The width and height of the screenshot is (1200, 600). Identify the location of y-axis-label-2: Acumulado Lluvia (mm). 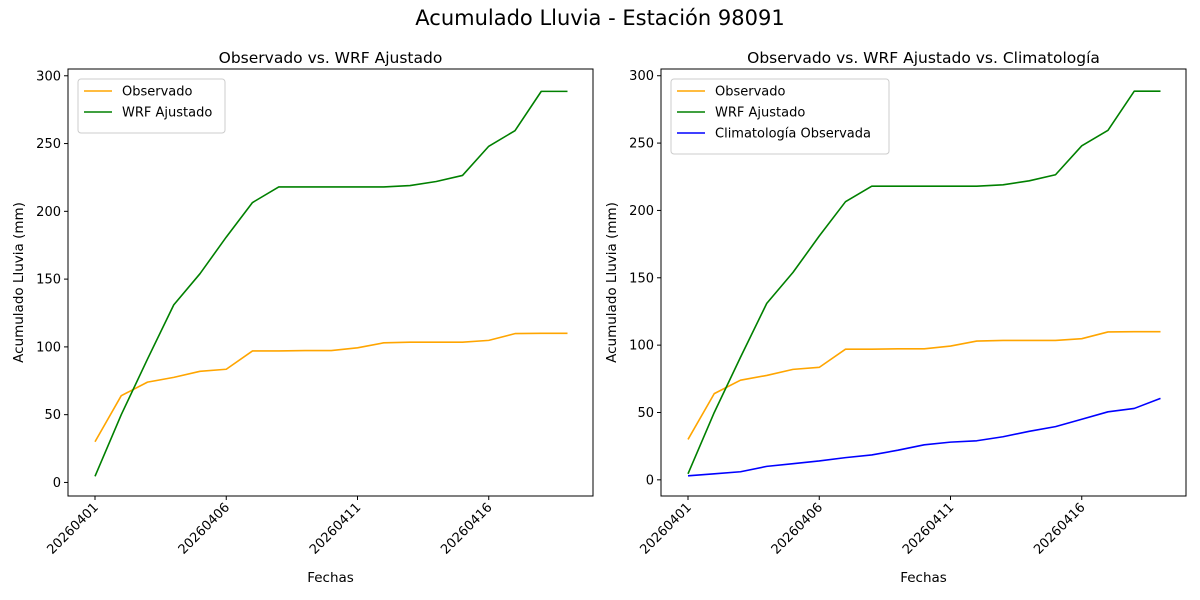
(612, 282).